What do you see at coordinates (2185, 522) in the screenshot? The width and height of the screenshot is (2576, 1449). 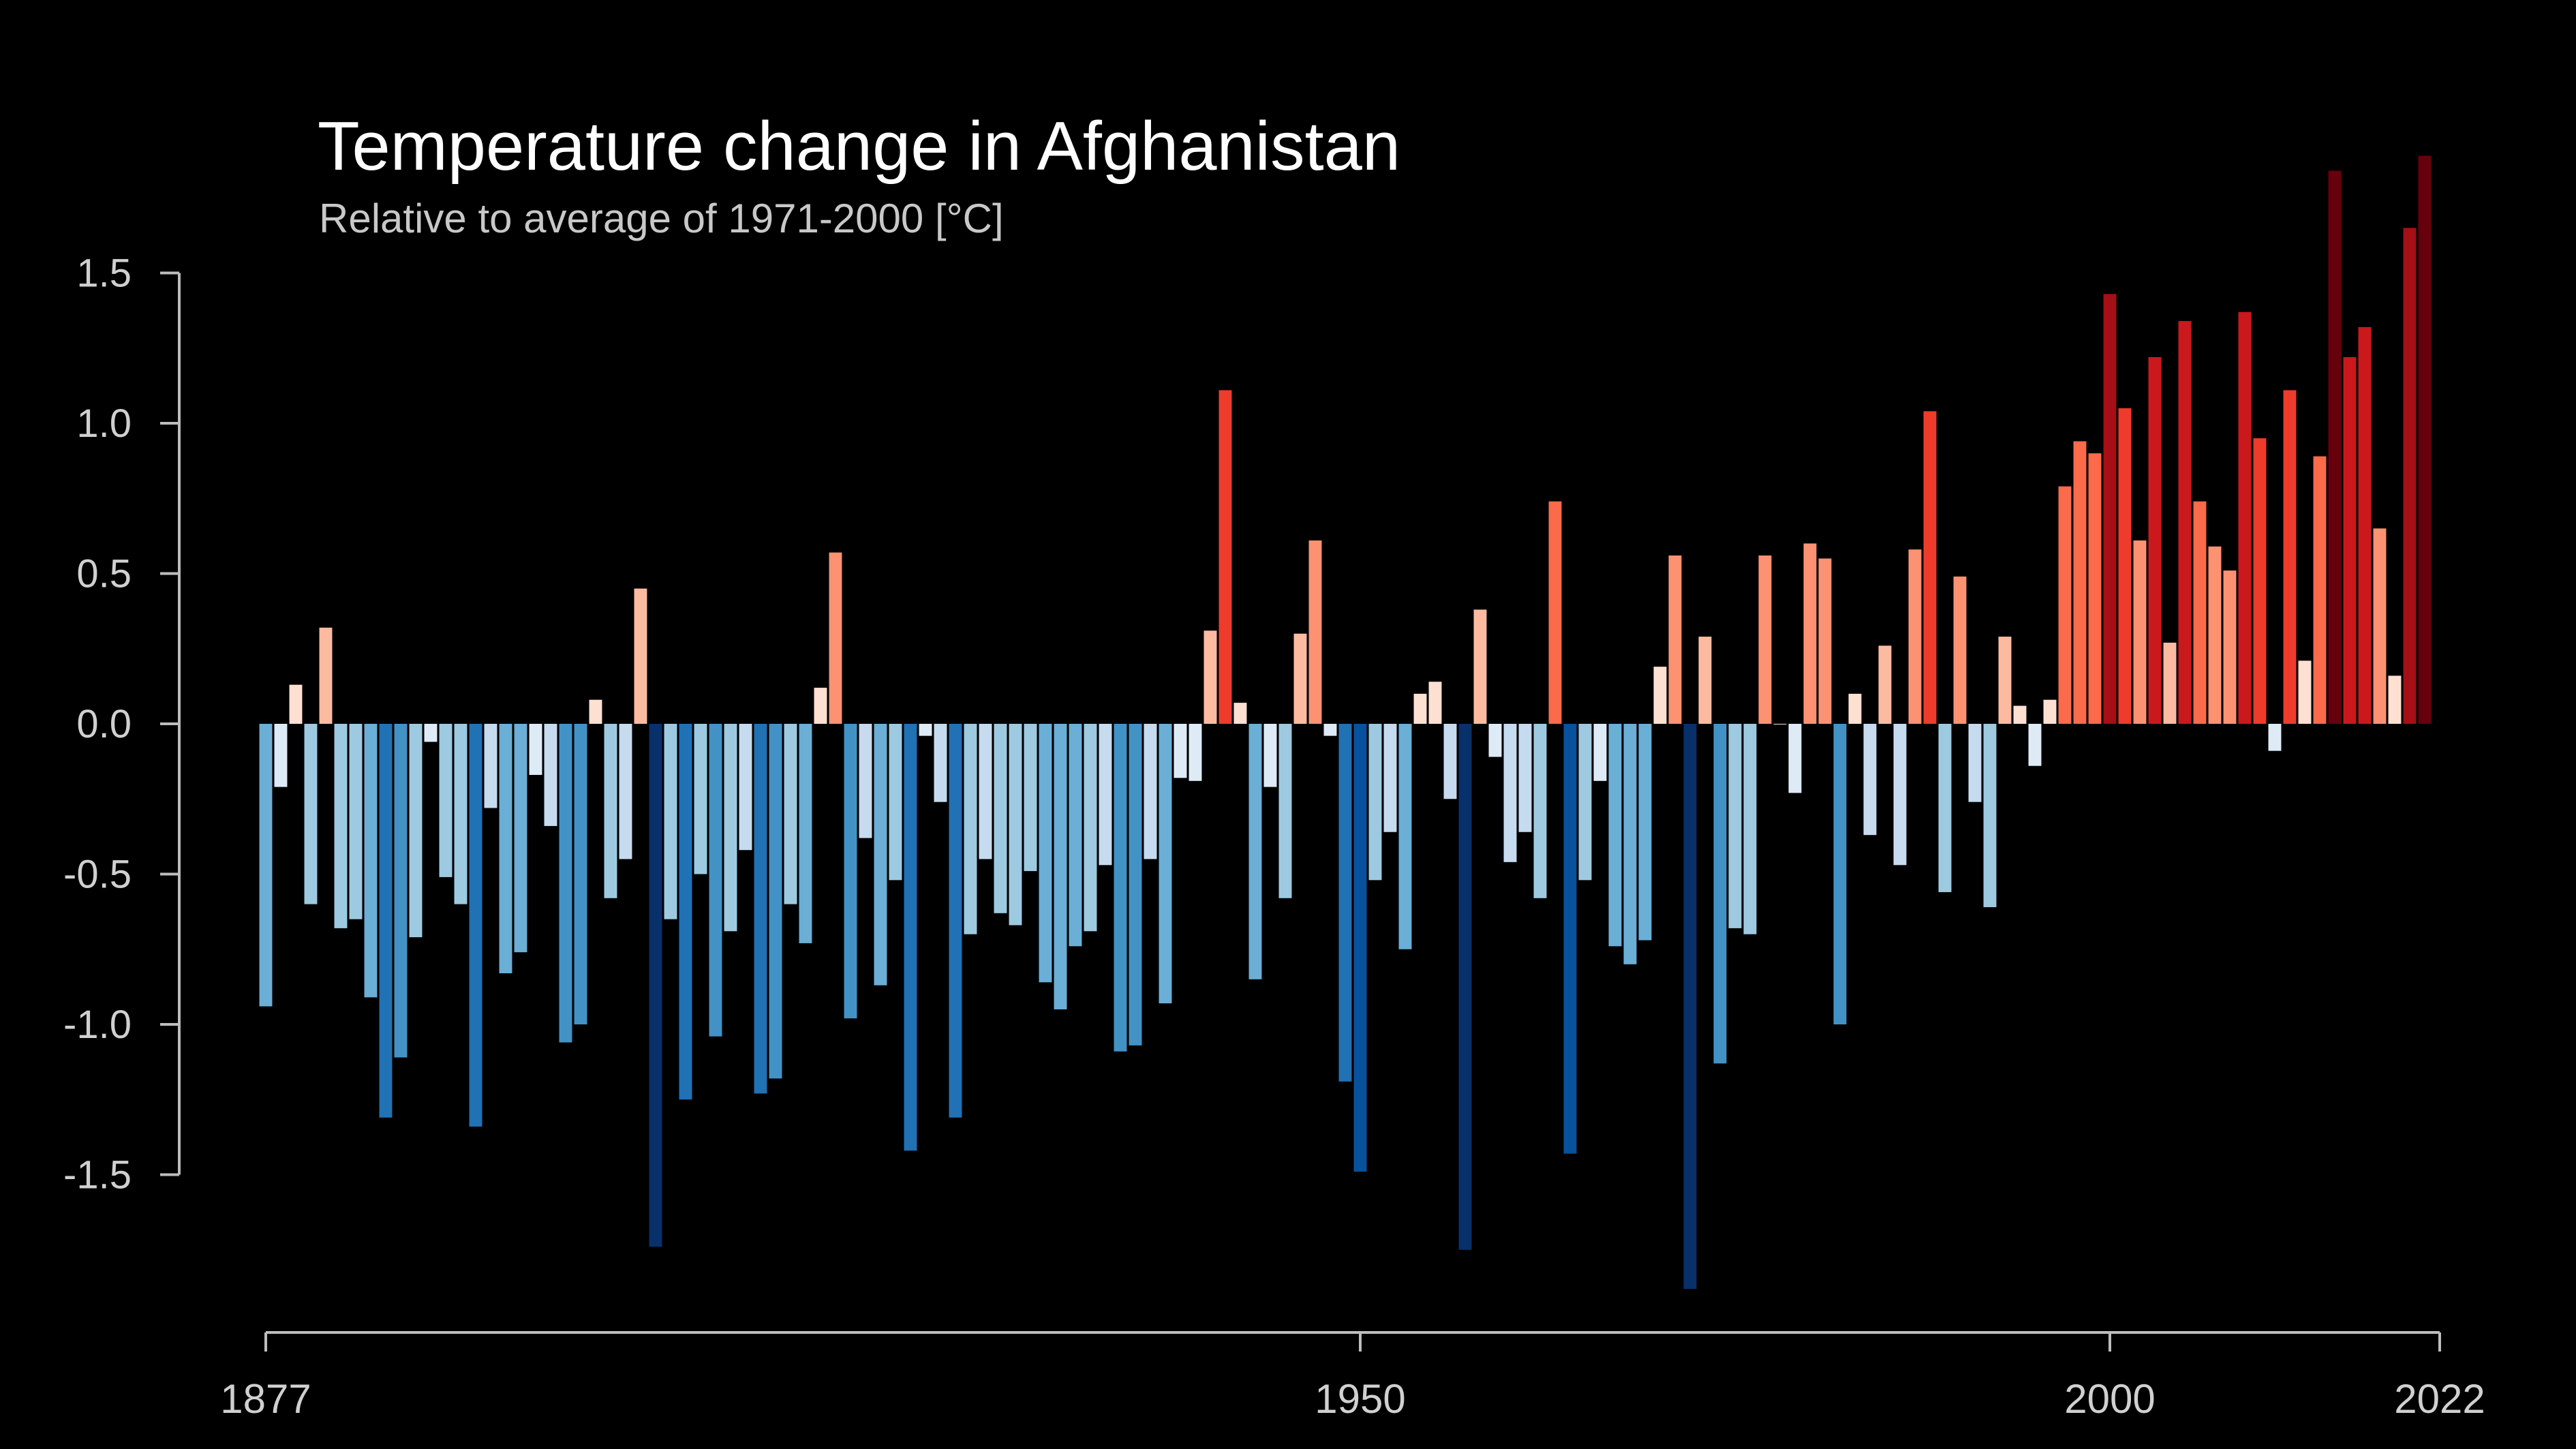 I see `bar-2005` at bounding box center [2185, 522].